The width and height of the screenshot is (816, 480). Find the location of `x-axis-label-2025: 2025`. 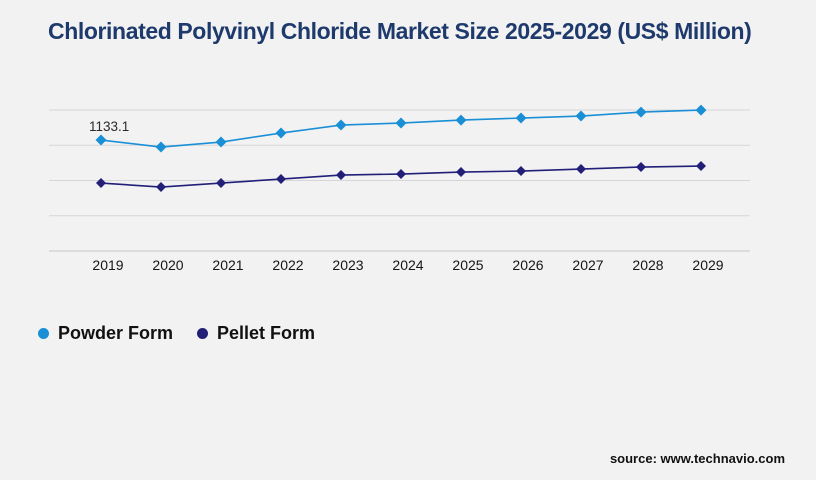

x-axis-label-2025: 2025 is located at coordinates (467, 265).